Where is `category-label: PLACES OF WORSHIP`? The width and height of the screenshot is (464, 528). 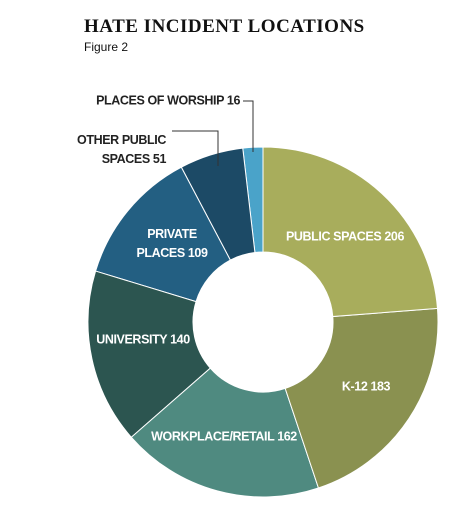
category-label: PLACES OF WORSHIP is located at coordinates (160, 100).